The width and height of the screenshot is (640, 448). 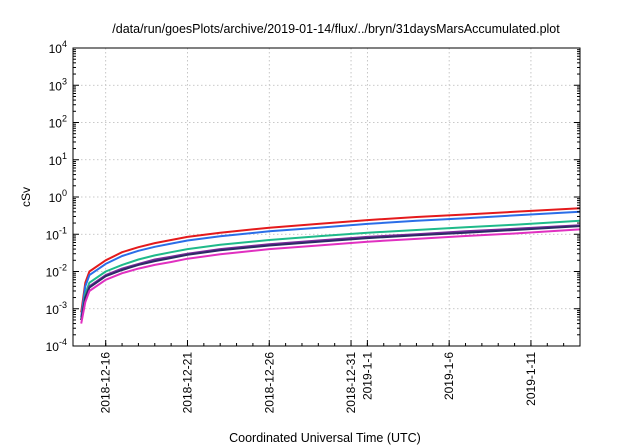 What do you see at coordinates (56, 345) in the screenshot?
I see `y-tick-label: 10⁻⁴` at bounding box center [56, 345].